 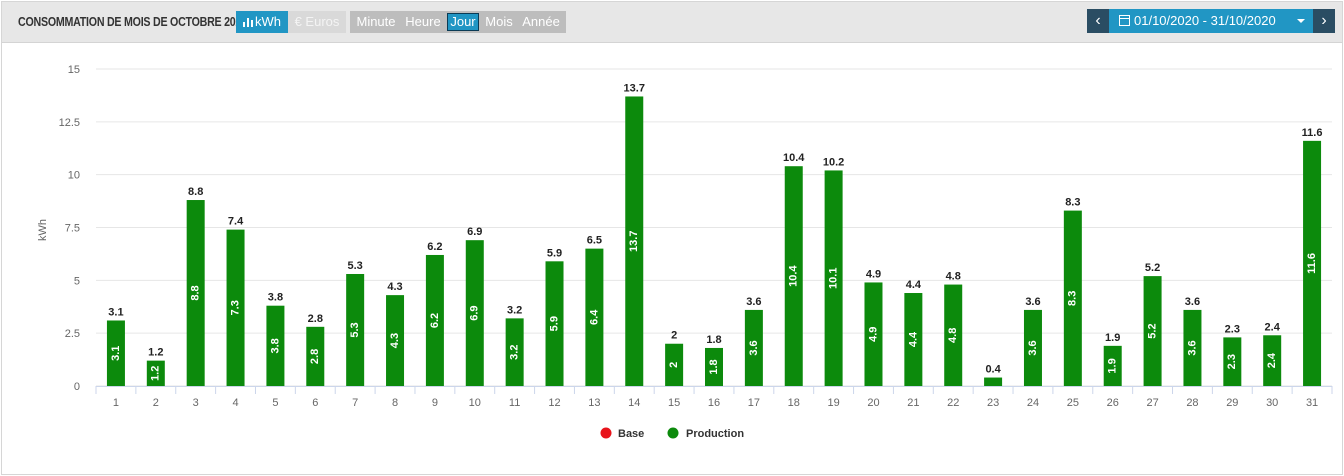 What do you see at coordinates (423, 21) in the screenshot?
I see `period-heure-button: Heure` at bounding box center [423, 21].